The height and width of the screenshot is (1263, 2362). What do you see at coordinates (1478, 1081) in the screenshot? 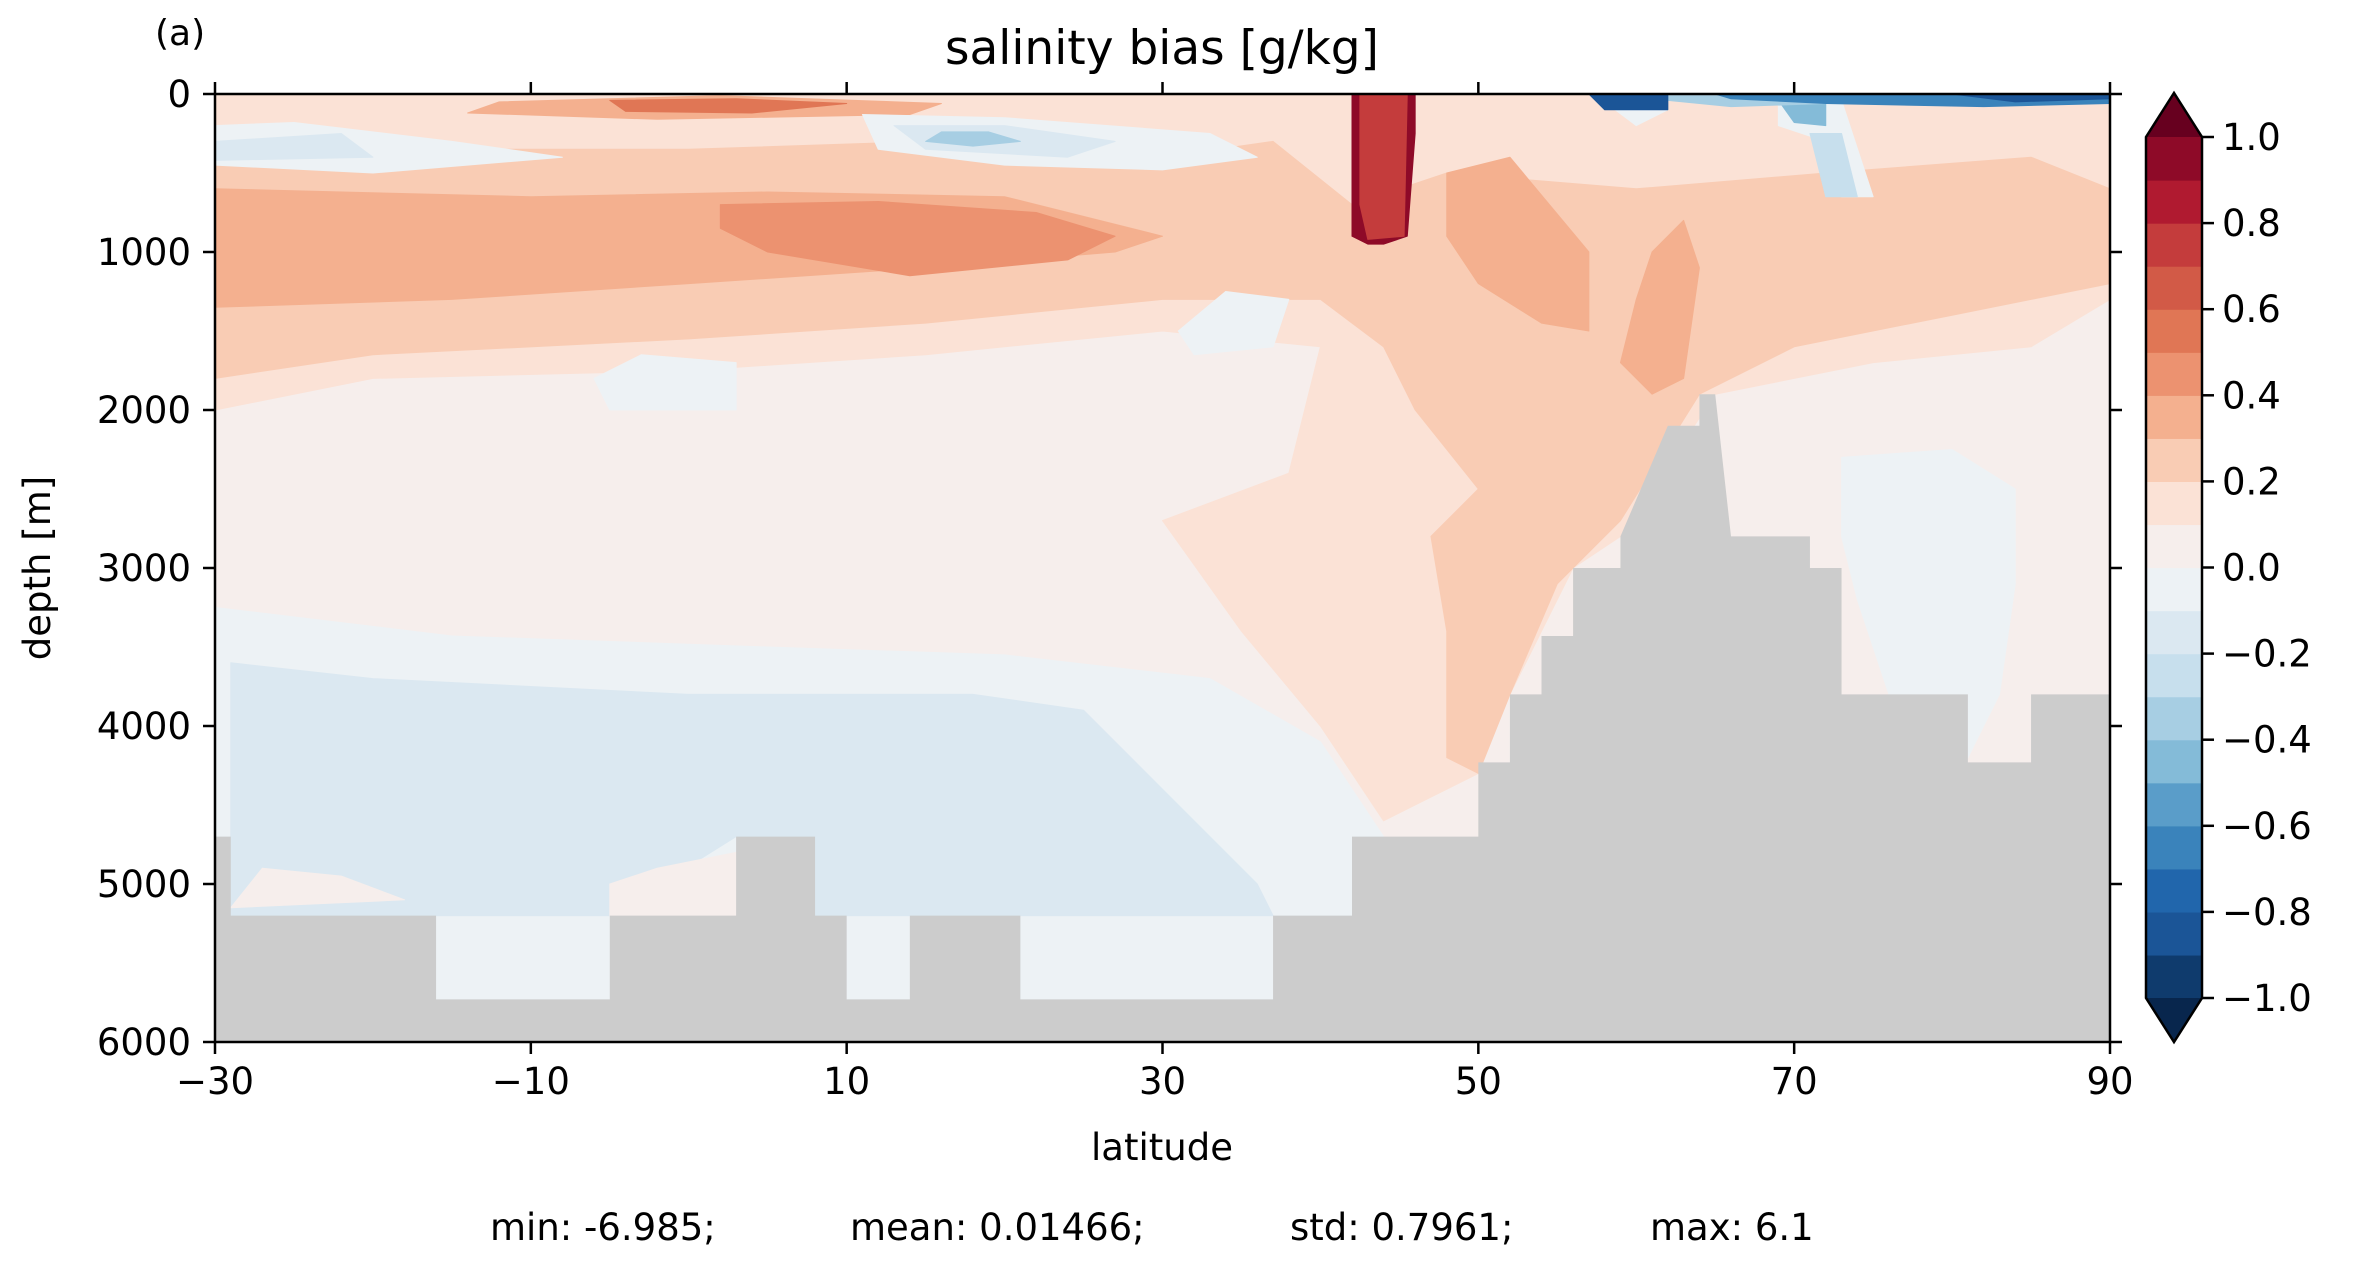
I see `x-tick-label: 50` at bounding box center [1478, 1081].